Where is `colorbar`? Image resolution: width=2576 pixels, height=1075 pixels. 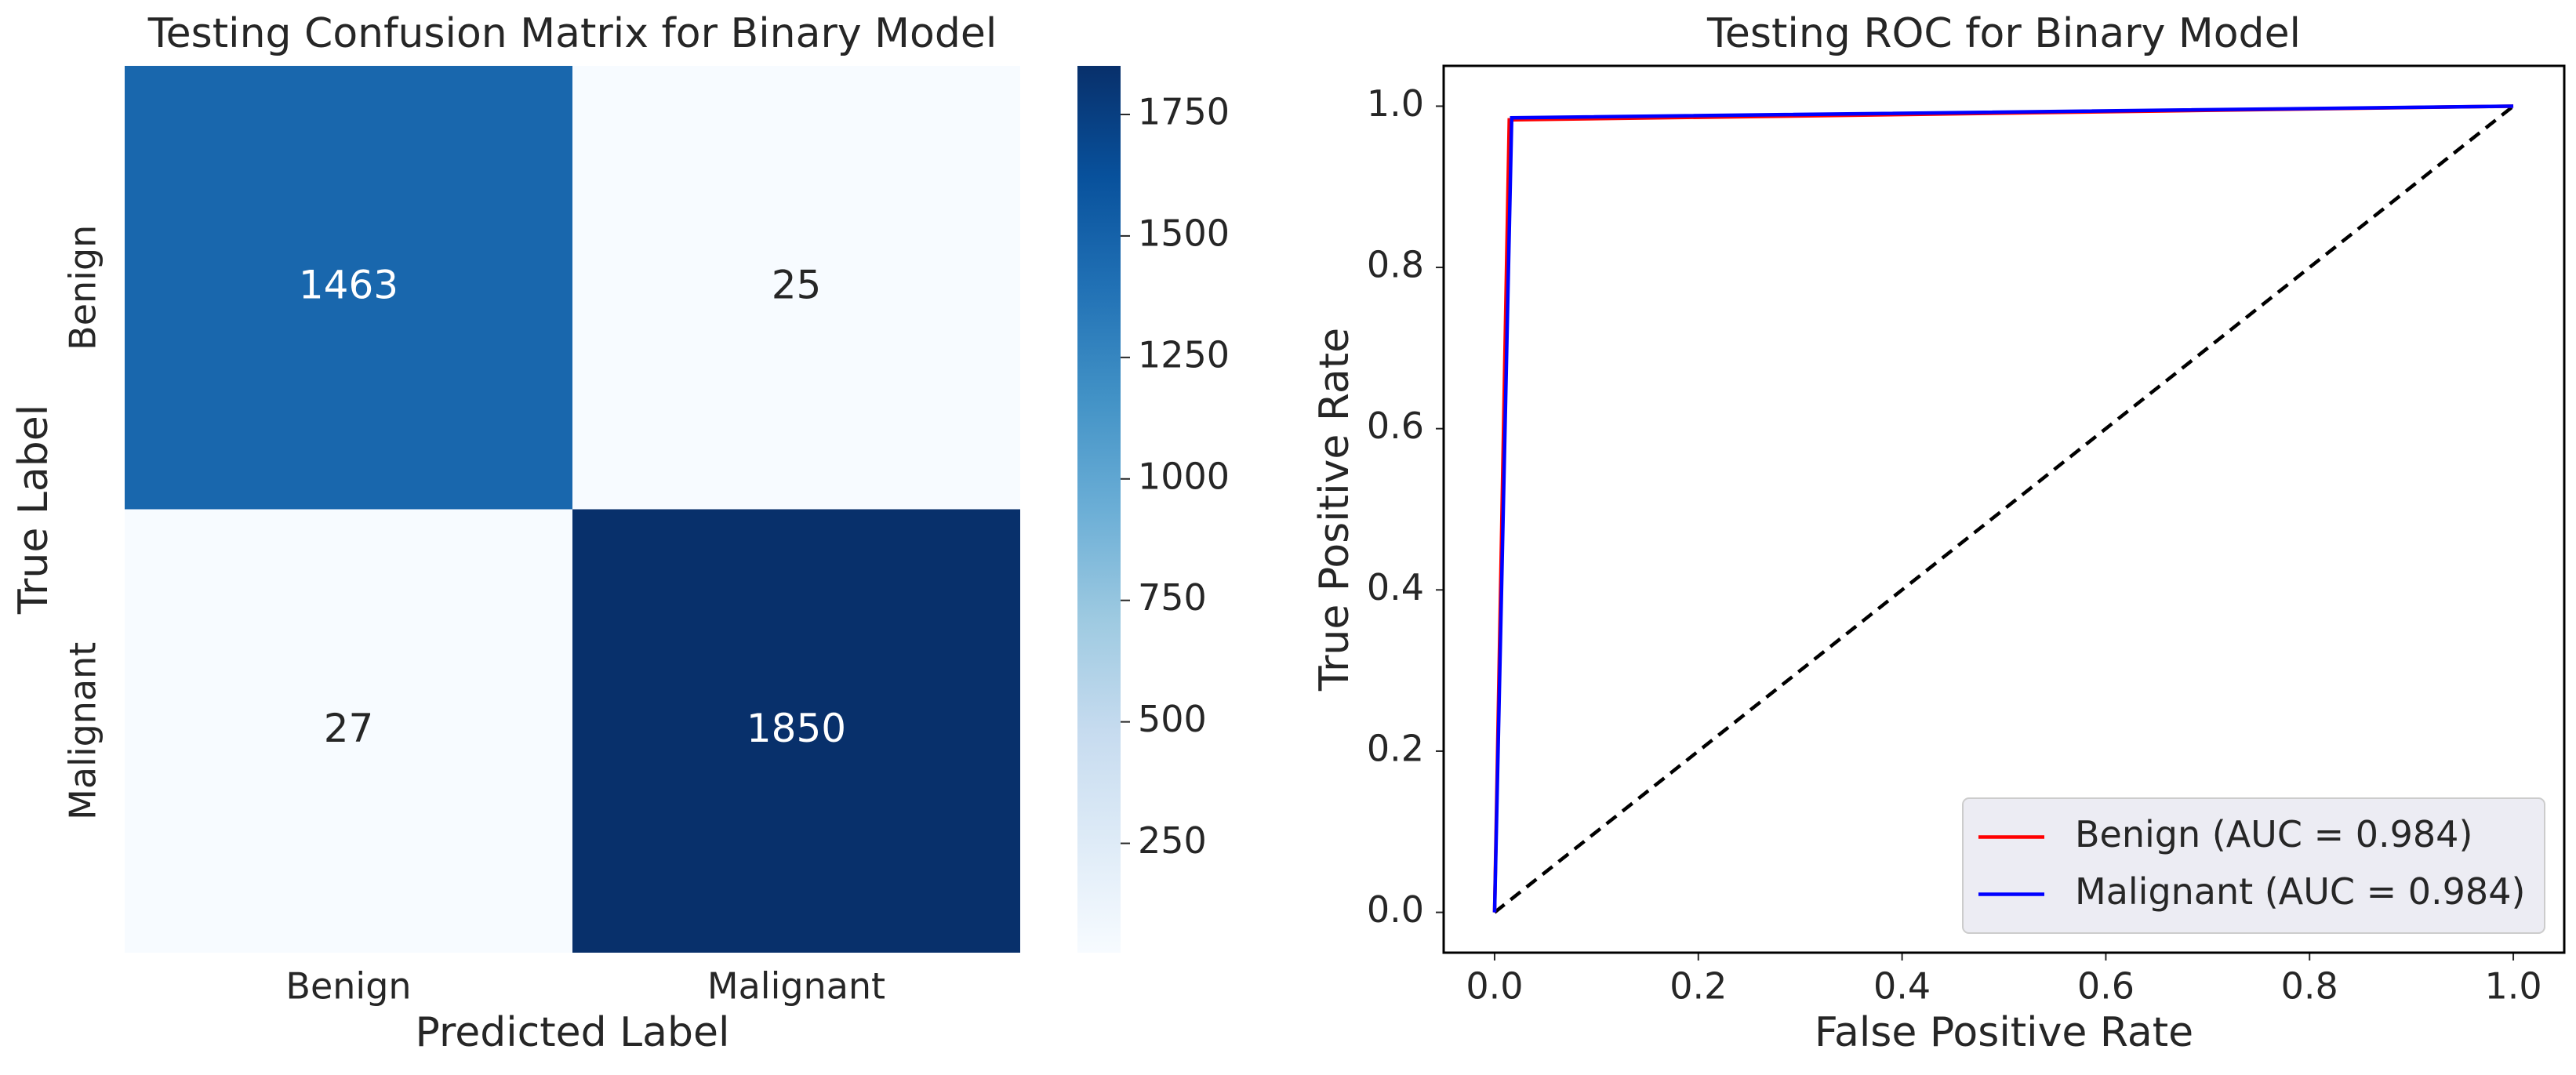 colorbar is located at coordinates (1099, 509).